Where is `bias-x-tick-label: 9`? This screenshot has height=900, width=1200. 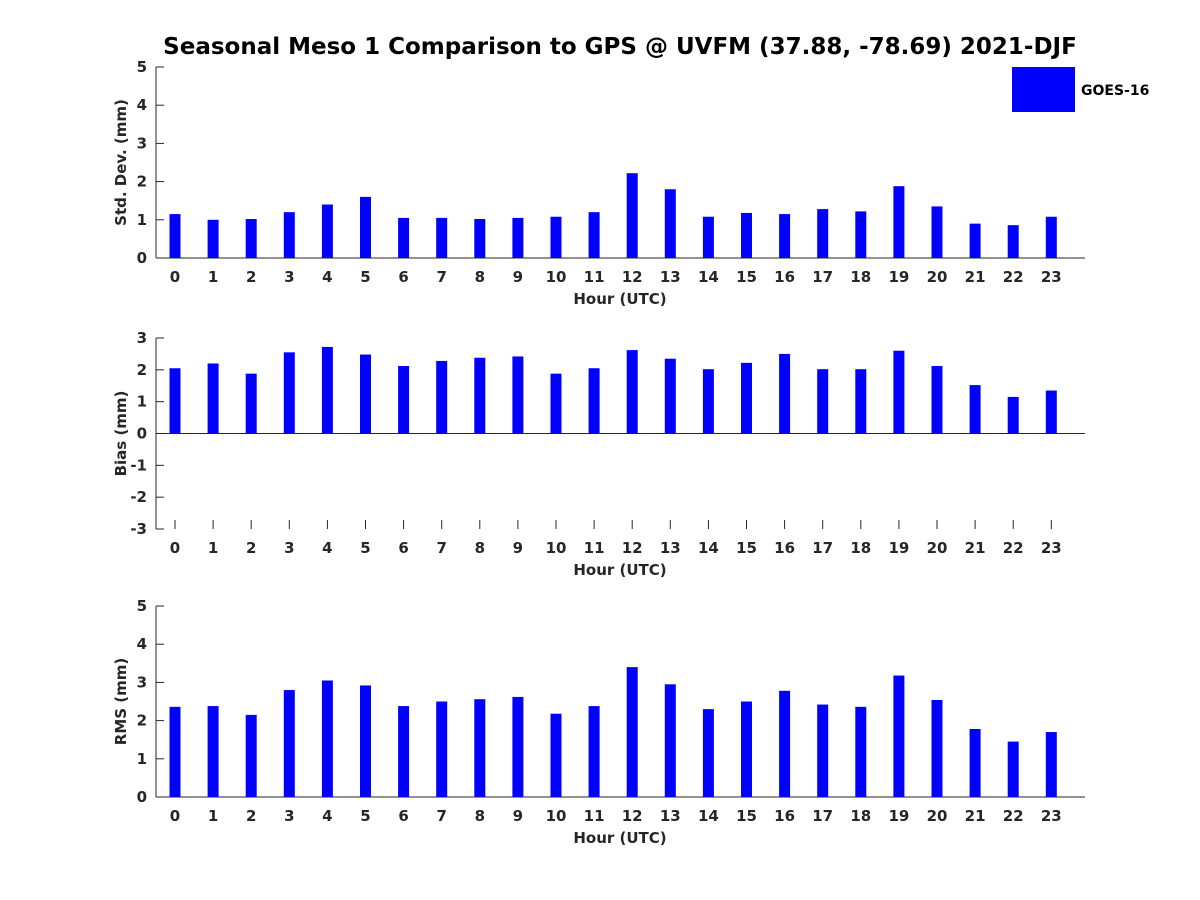
bias-x-tick-label: 9 is located at coordinates (518, 548).